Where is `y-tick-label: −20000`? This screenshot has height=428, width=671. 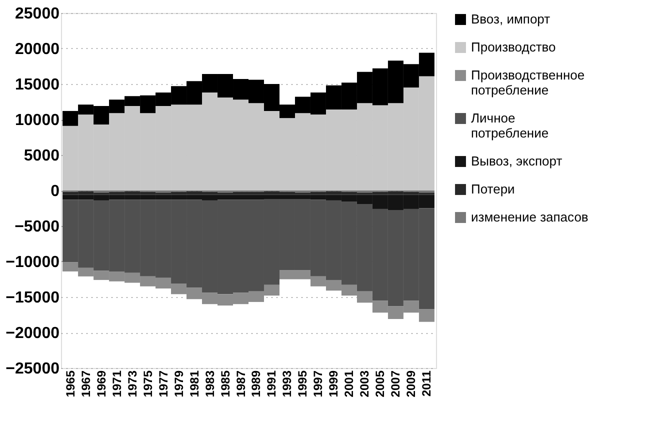
y-tick-label: −20000 is located at coordinates (33, 333).